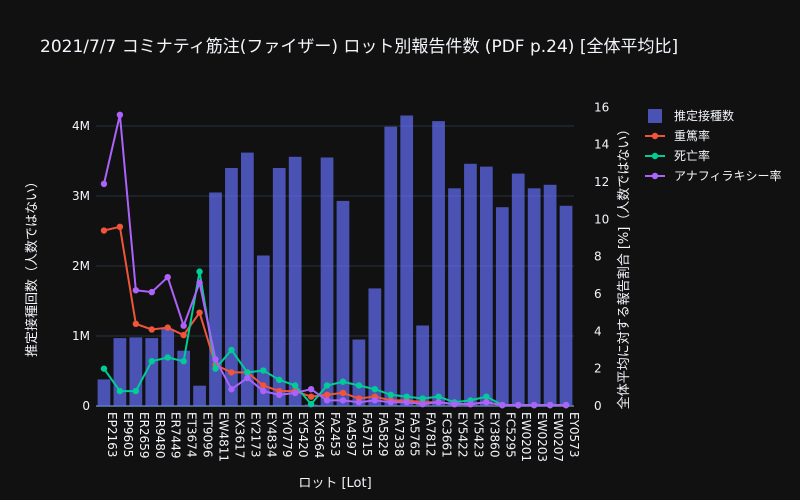 Image resolution: width=800 pixels, height=500 pixels. What do you see at coordinates (691, 115) in the screenshot?
I see `legend-item: 推定接種数` at bounding box center [691, 115].